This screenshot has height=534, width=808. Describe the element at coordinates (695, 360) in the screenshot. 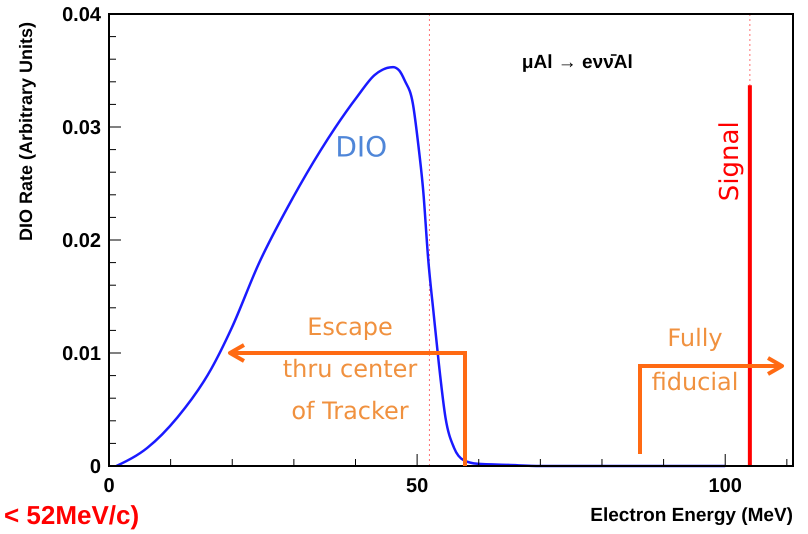

I see `annotation: Fully fiducial` at that location.